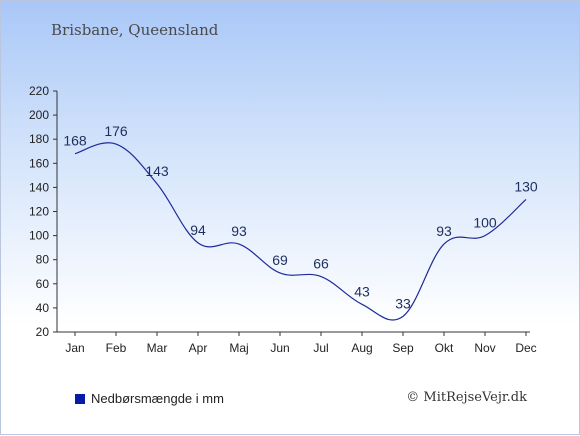  I want to click on credit-text: © MitRejseVejr.dk, so click(466, 397).